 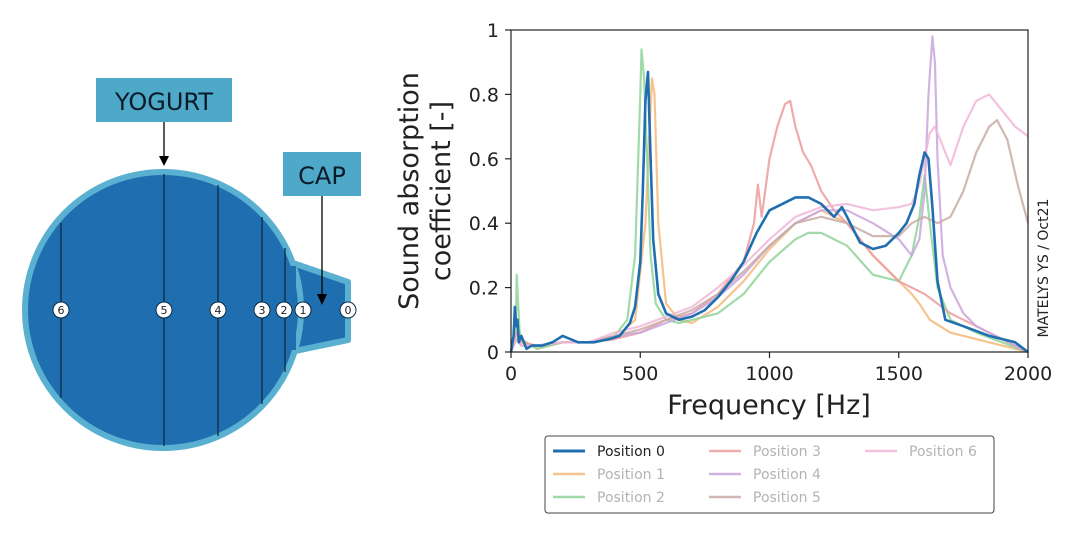 What do you see at coordinates (787, 452) in the screenshot?
I see `legend-label-position-3: Position 3` at bounding box center [787, 452].